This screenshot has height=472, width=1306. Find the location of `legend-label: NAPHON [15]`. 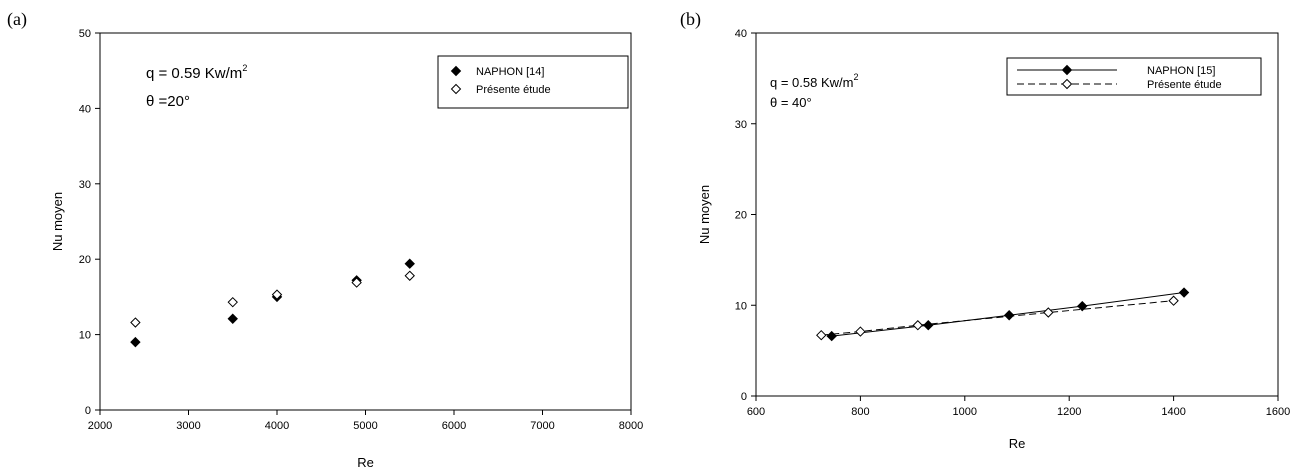

legend-label: NAPHON [15] is located at coordinates (1181, 71).